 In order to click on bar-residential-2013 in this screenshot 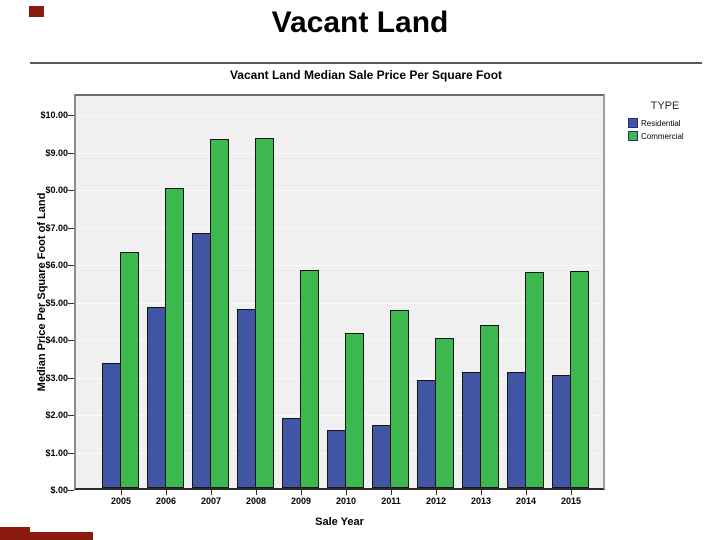, I will do `click(471, 430)`.